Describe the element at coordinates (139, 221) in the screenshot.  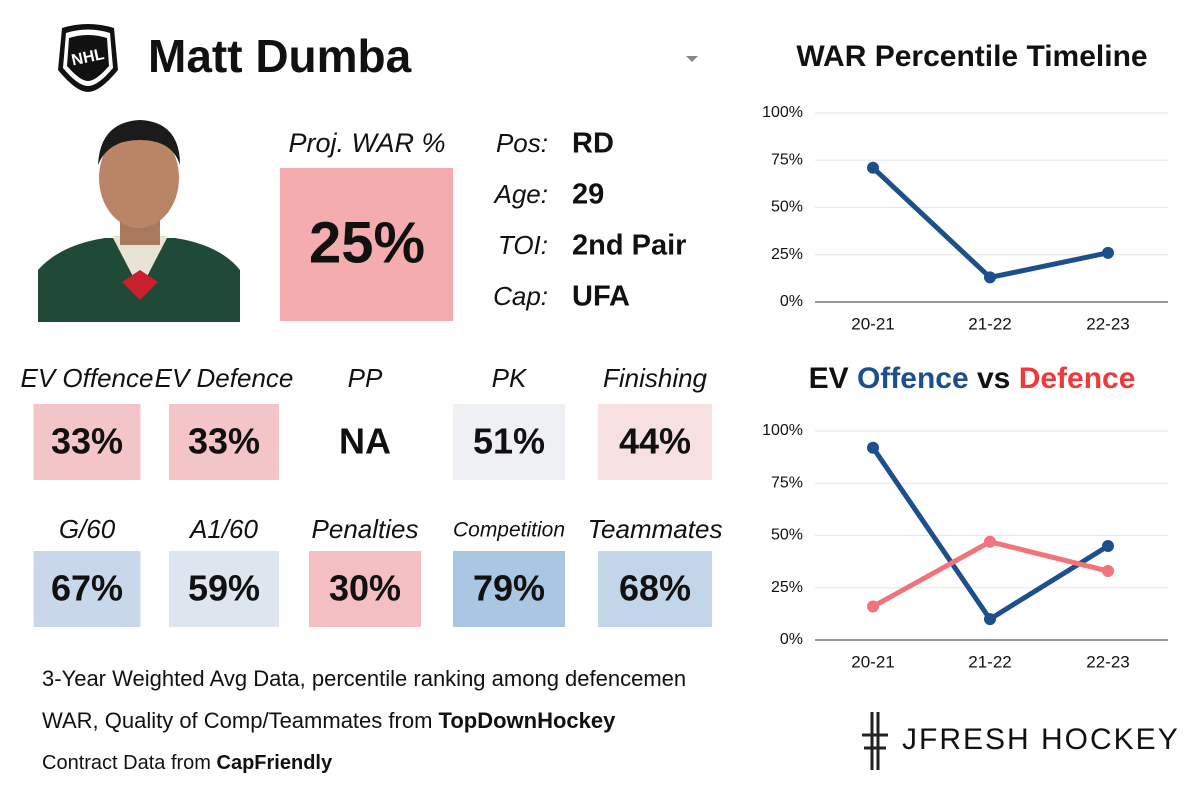
I see `player-photo` at that location.